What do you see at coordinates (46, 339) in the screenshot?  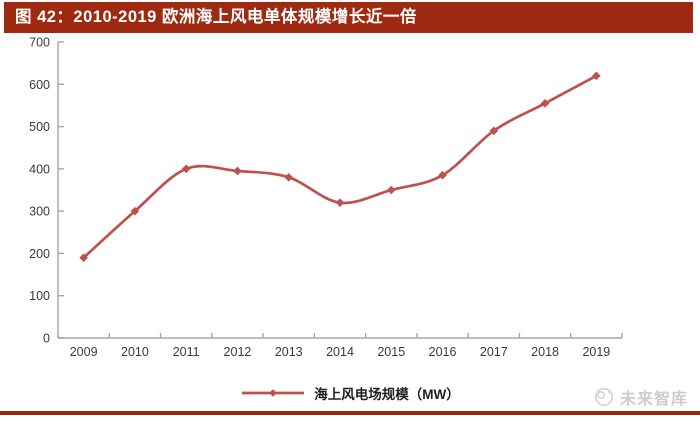 I see `svg-text: 0` at bounding box center [46, 339].